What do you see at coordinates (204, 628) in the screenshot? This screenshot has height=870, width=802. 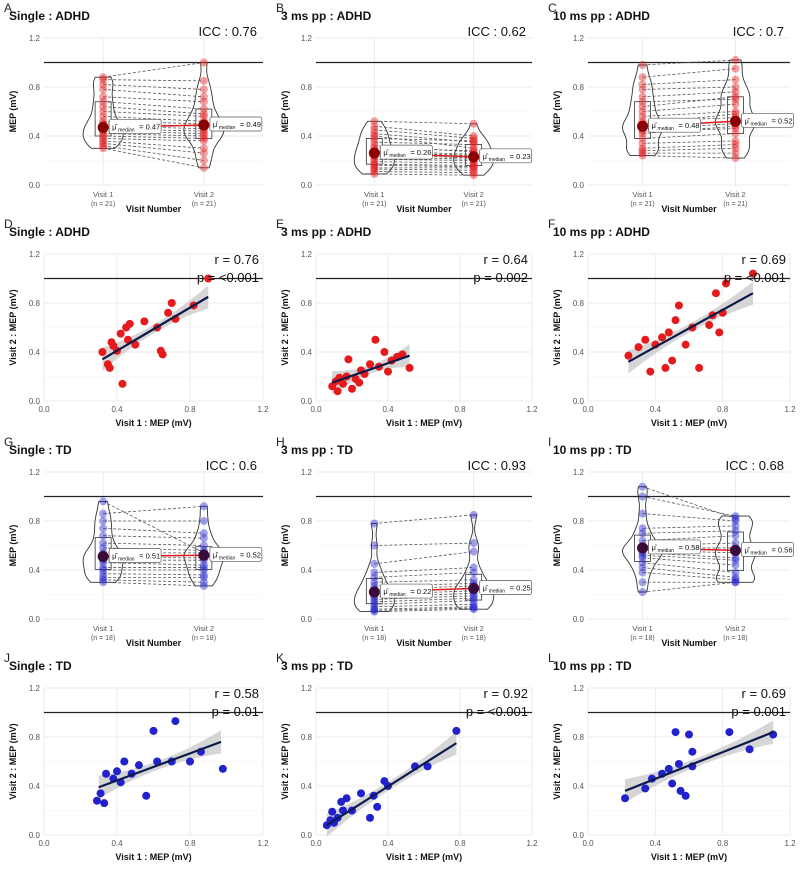 I see `x-tick-label: Visit 2` at bounding box center [204, 628].